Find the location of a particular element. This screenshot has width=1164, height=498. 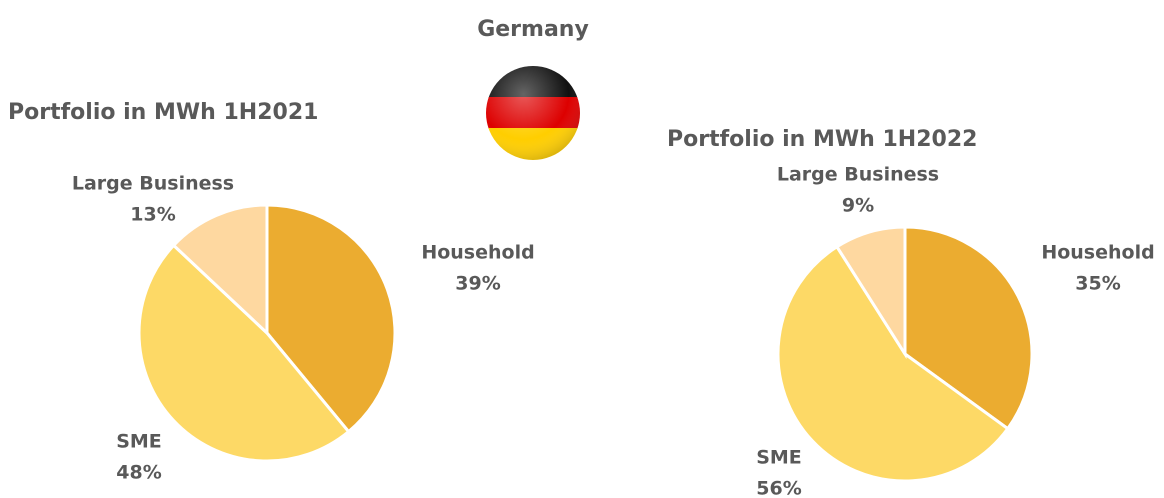

flag is located at coordinates (533, 113).